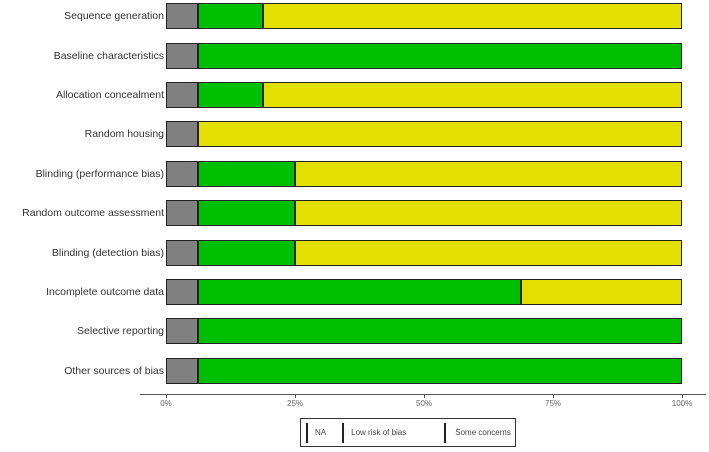  Describe the element at coordinates (424, 403) in the screenshot. I see `x-tick-label: 50%` at that location.